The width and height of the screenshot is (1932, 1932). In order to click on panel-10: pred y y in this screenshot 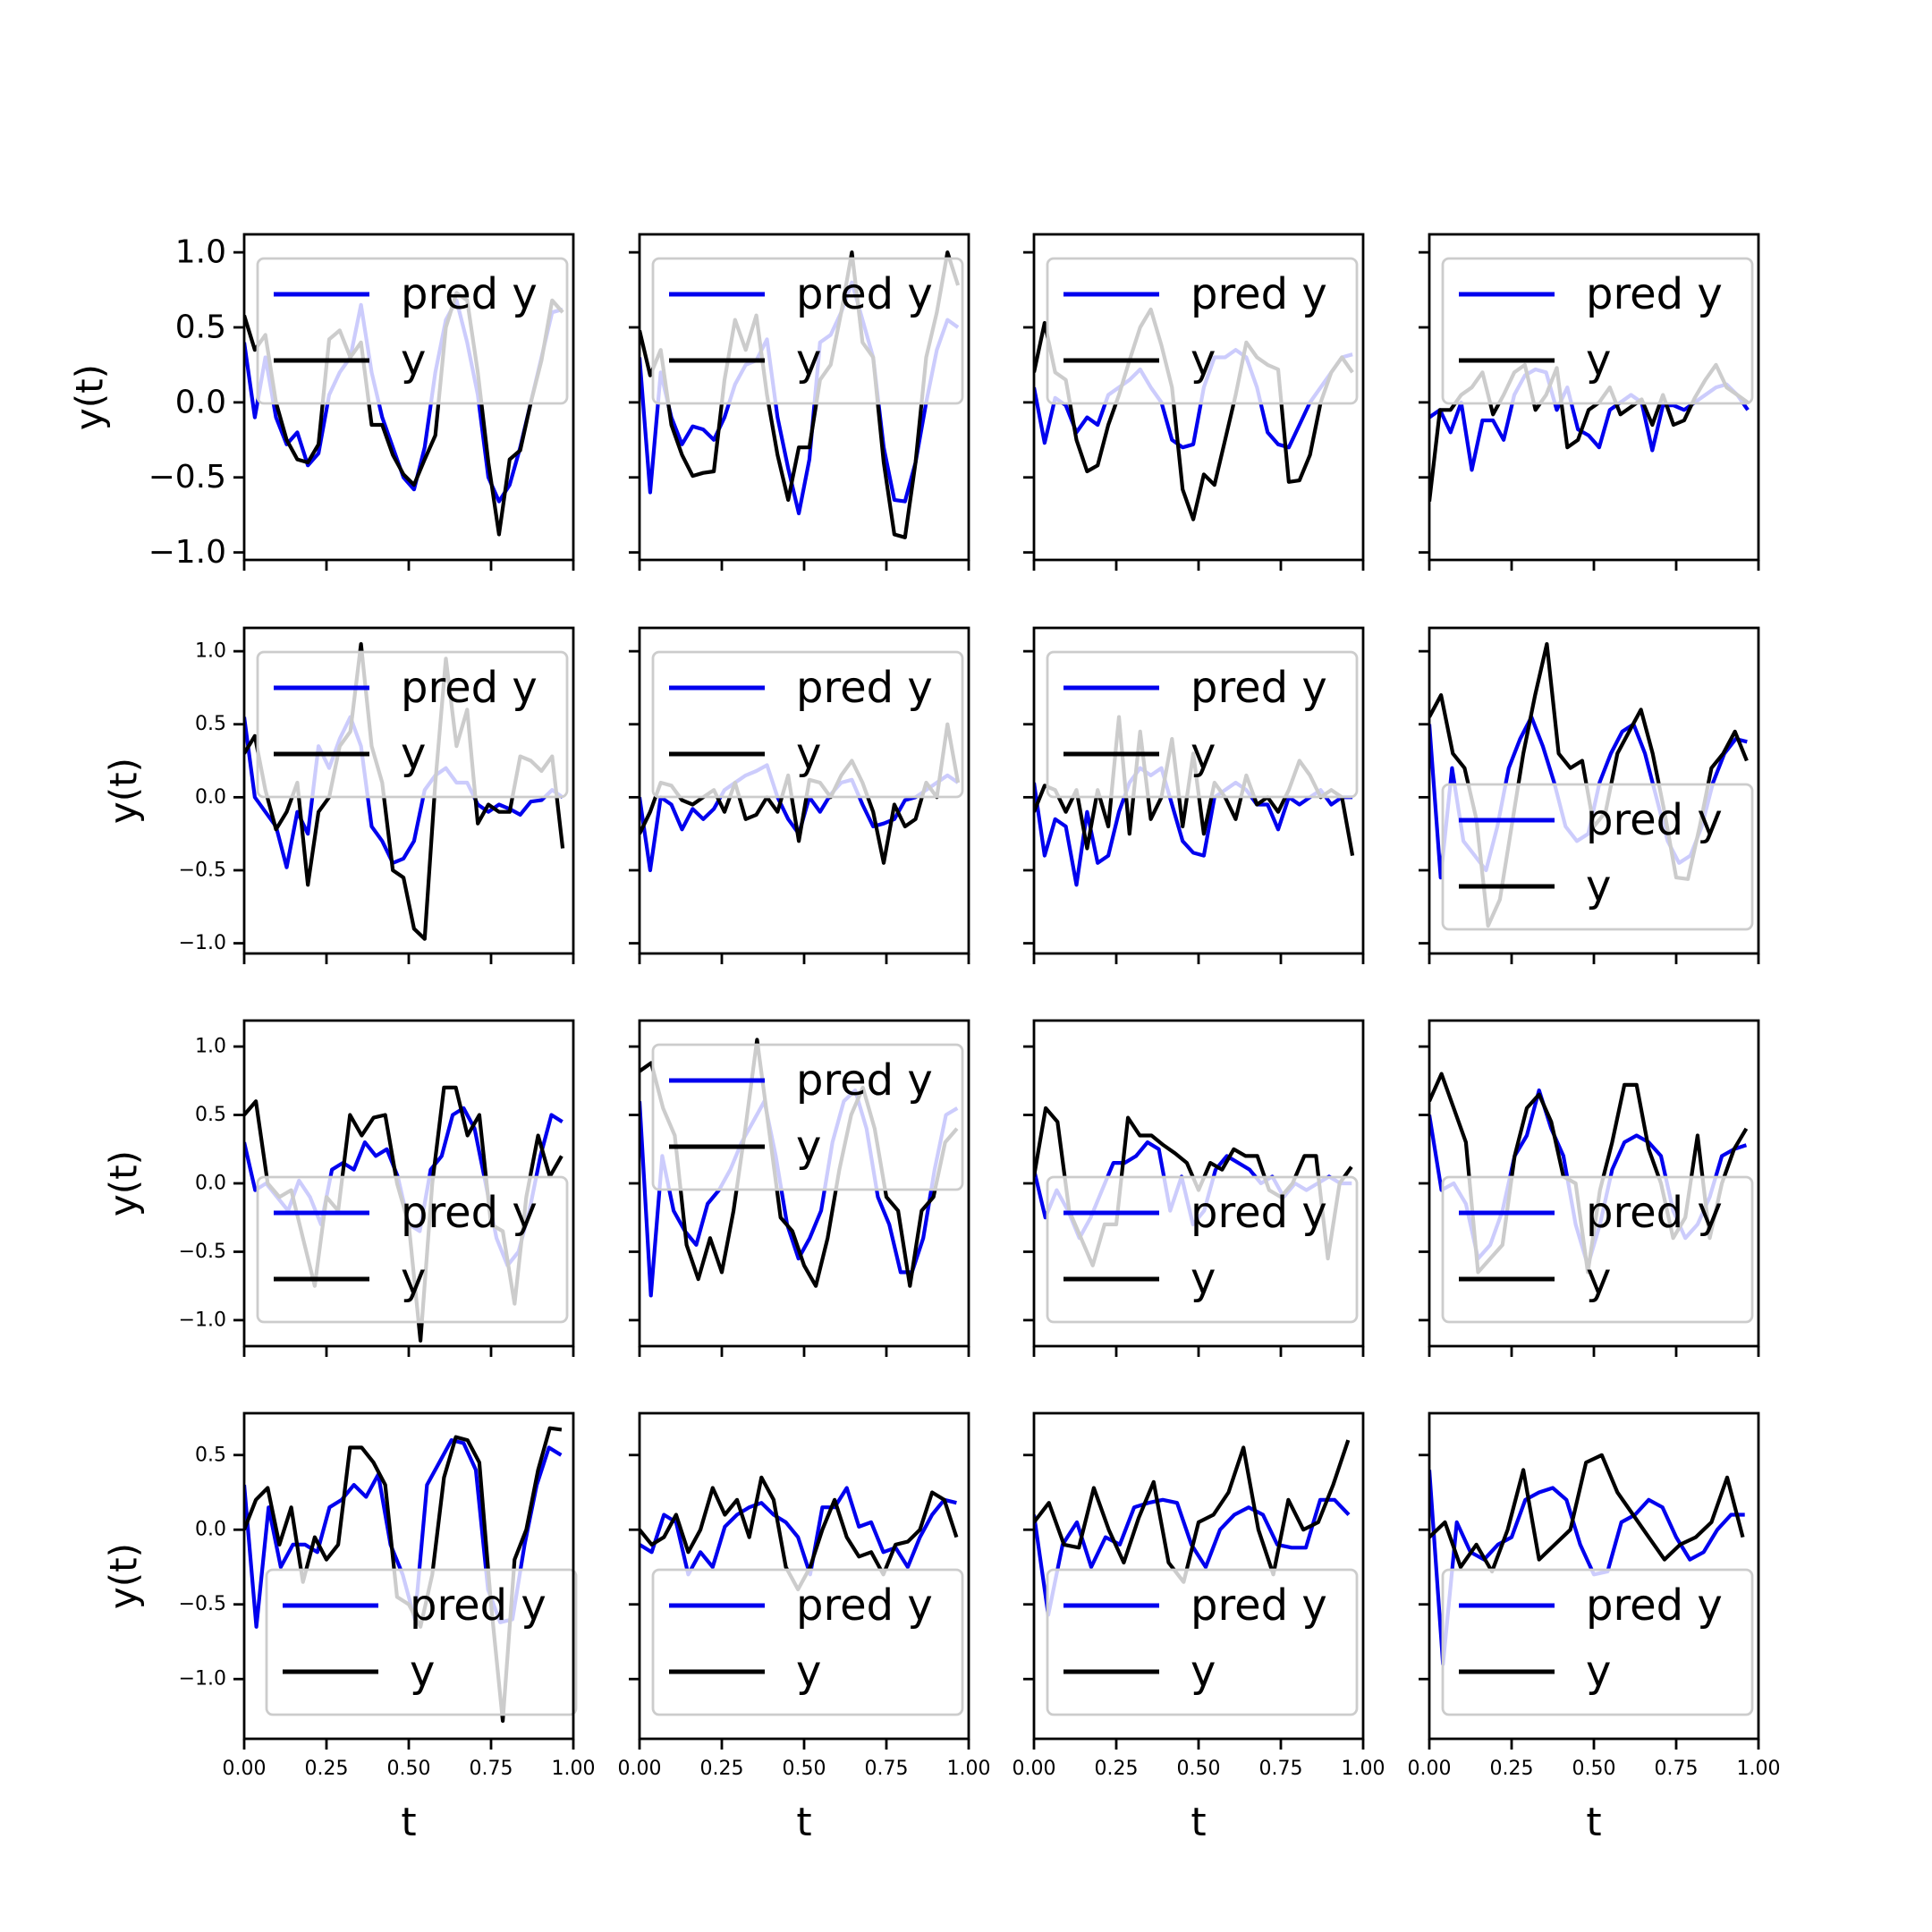, I will do `click(799, 1188)`.